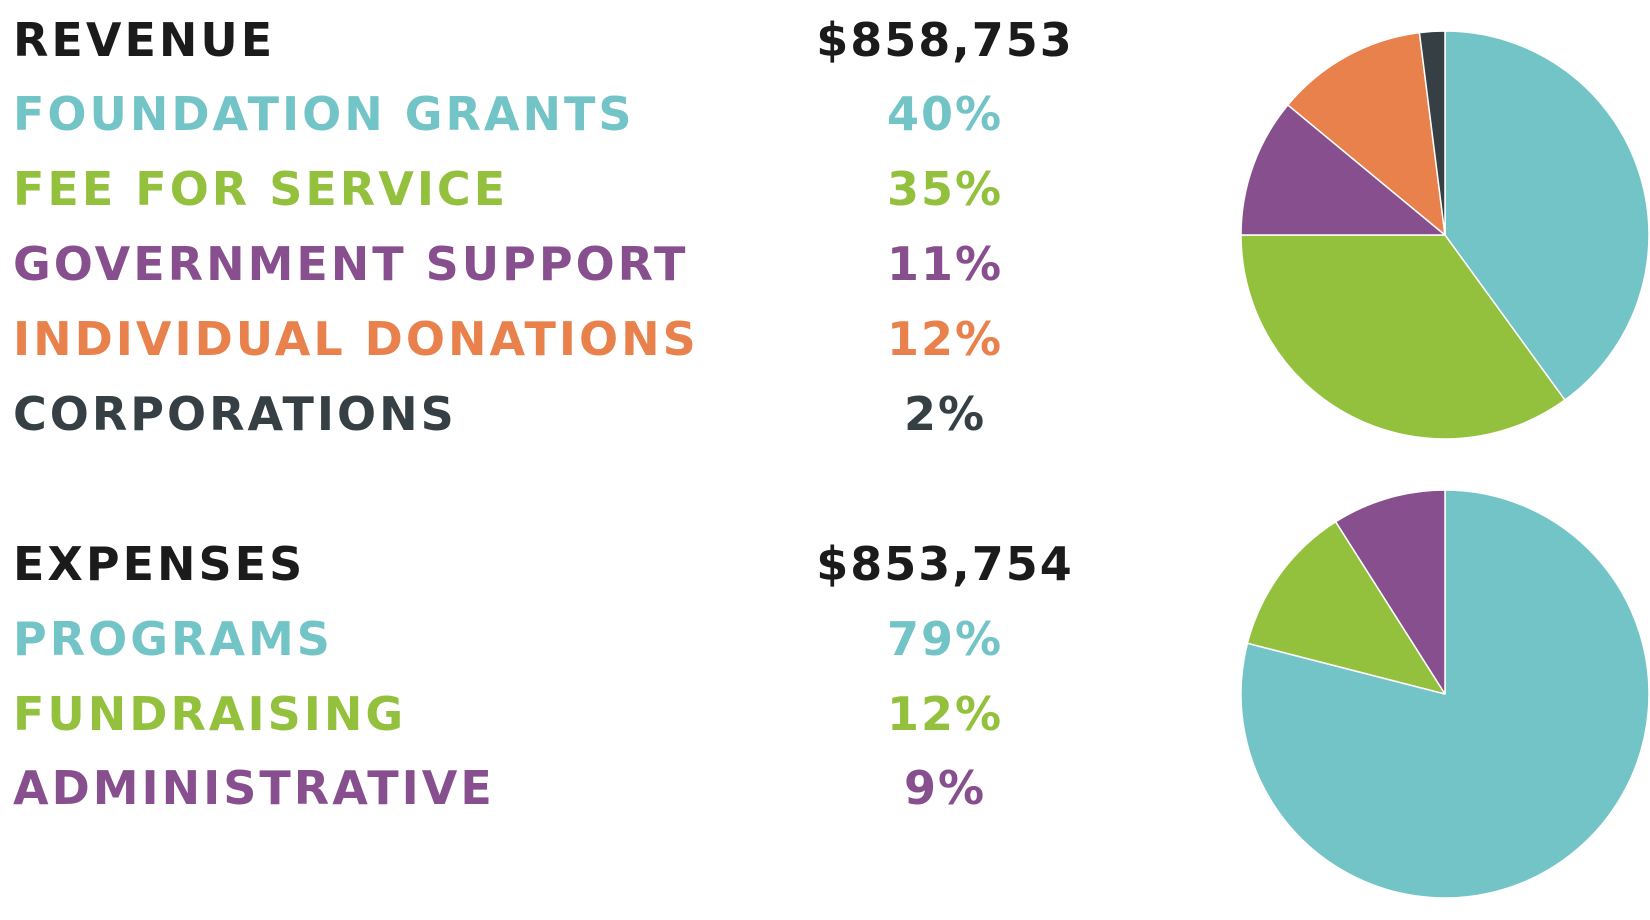 The height and width of the screenshot is (920, 1650). I want to click on pie-slice-individual-donations, so click(1366, 133).